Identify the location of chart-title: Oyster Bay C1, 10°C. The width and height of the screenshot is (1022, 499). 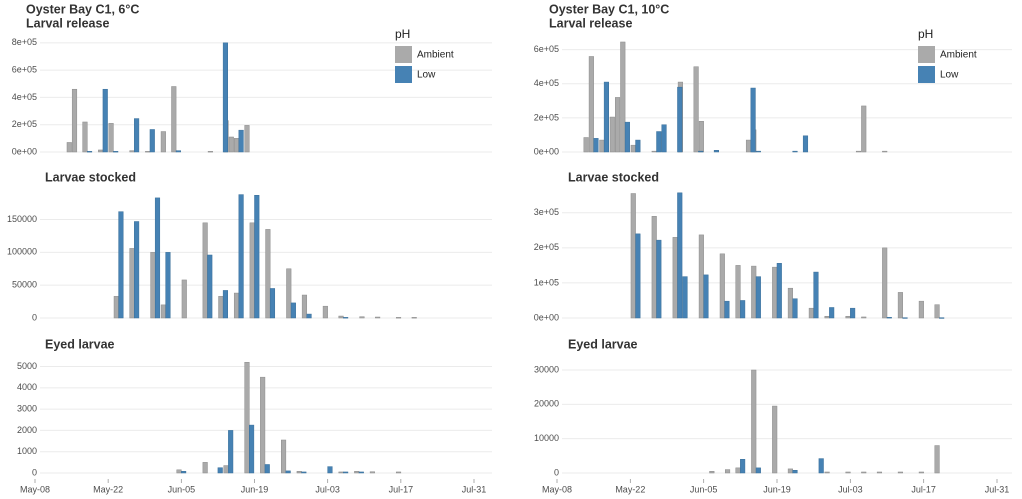
(609, 9).